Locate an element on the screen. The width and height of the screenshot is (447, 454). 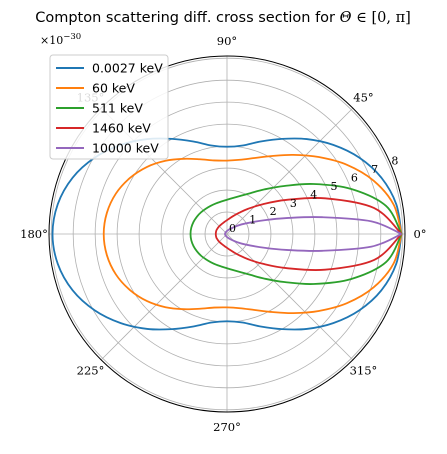
theta-tick-label: 45° is located at coordinates (363, 98).